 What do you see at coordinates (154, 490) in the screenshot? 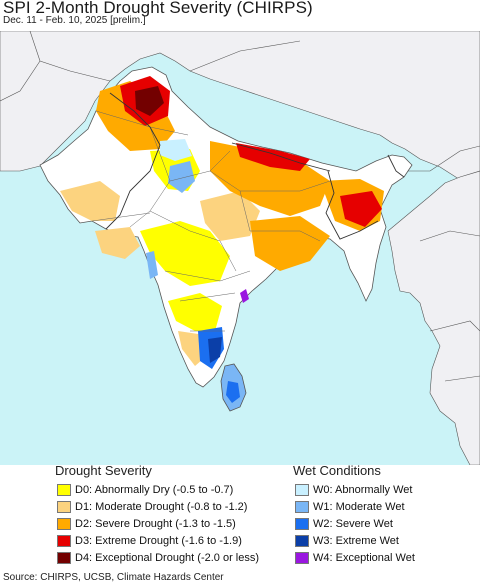
I see `legend-label-d0: D0: Abnormally Dry (-0.5 to -0.7)` at bounding box center [154, 490].